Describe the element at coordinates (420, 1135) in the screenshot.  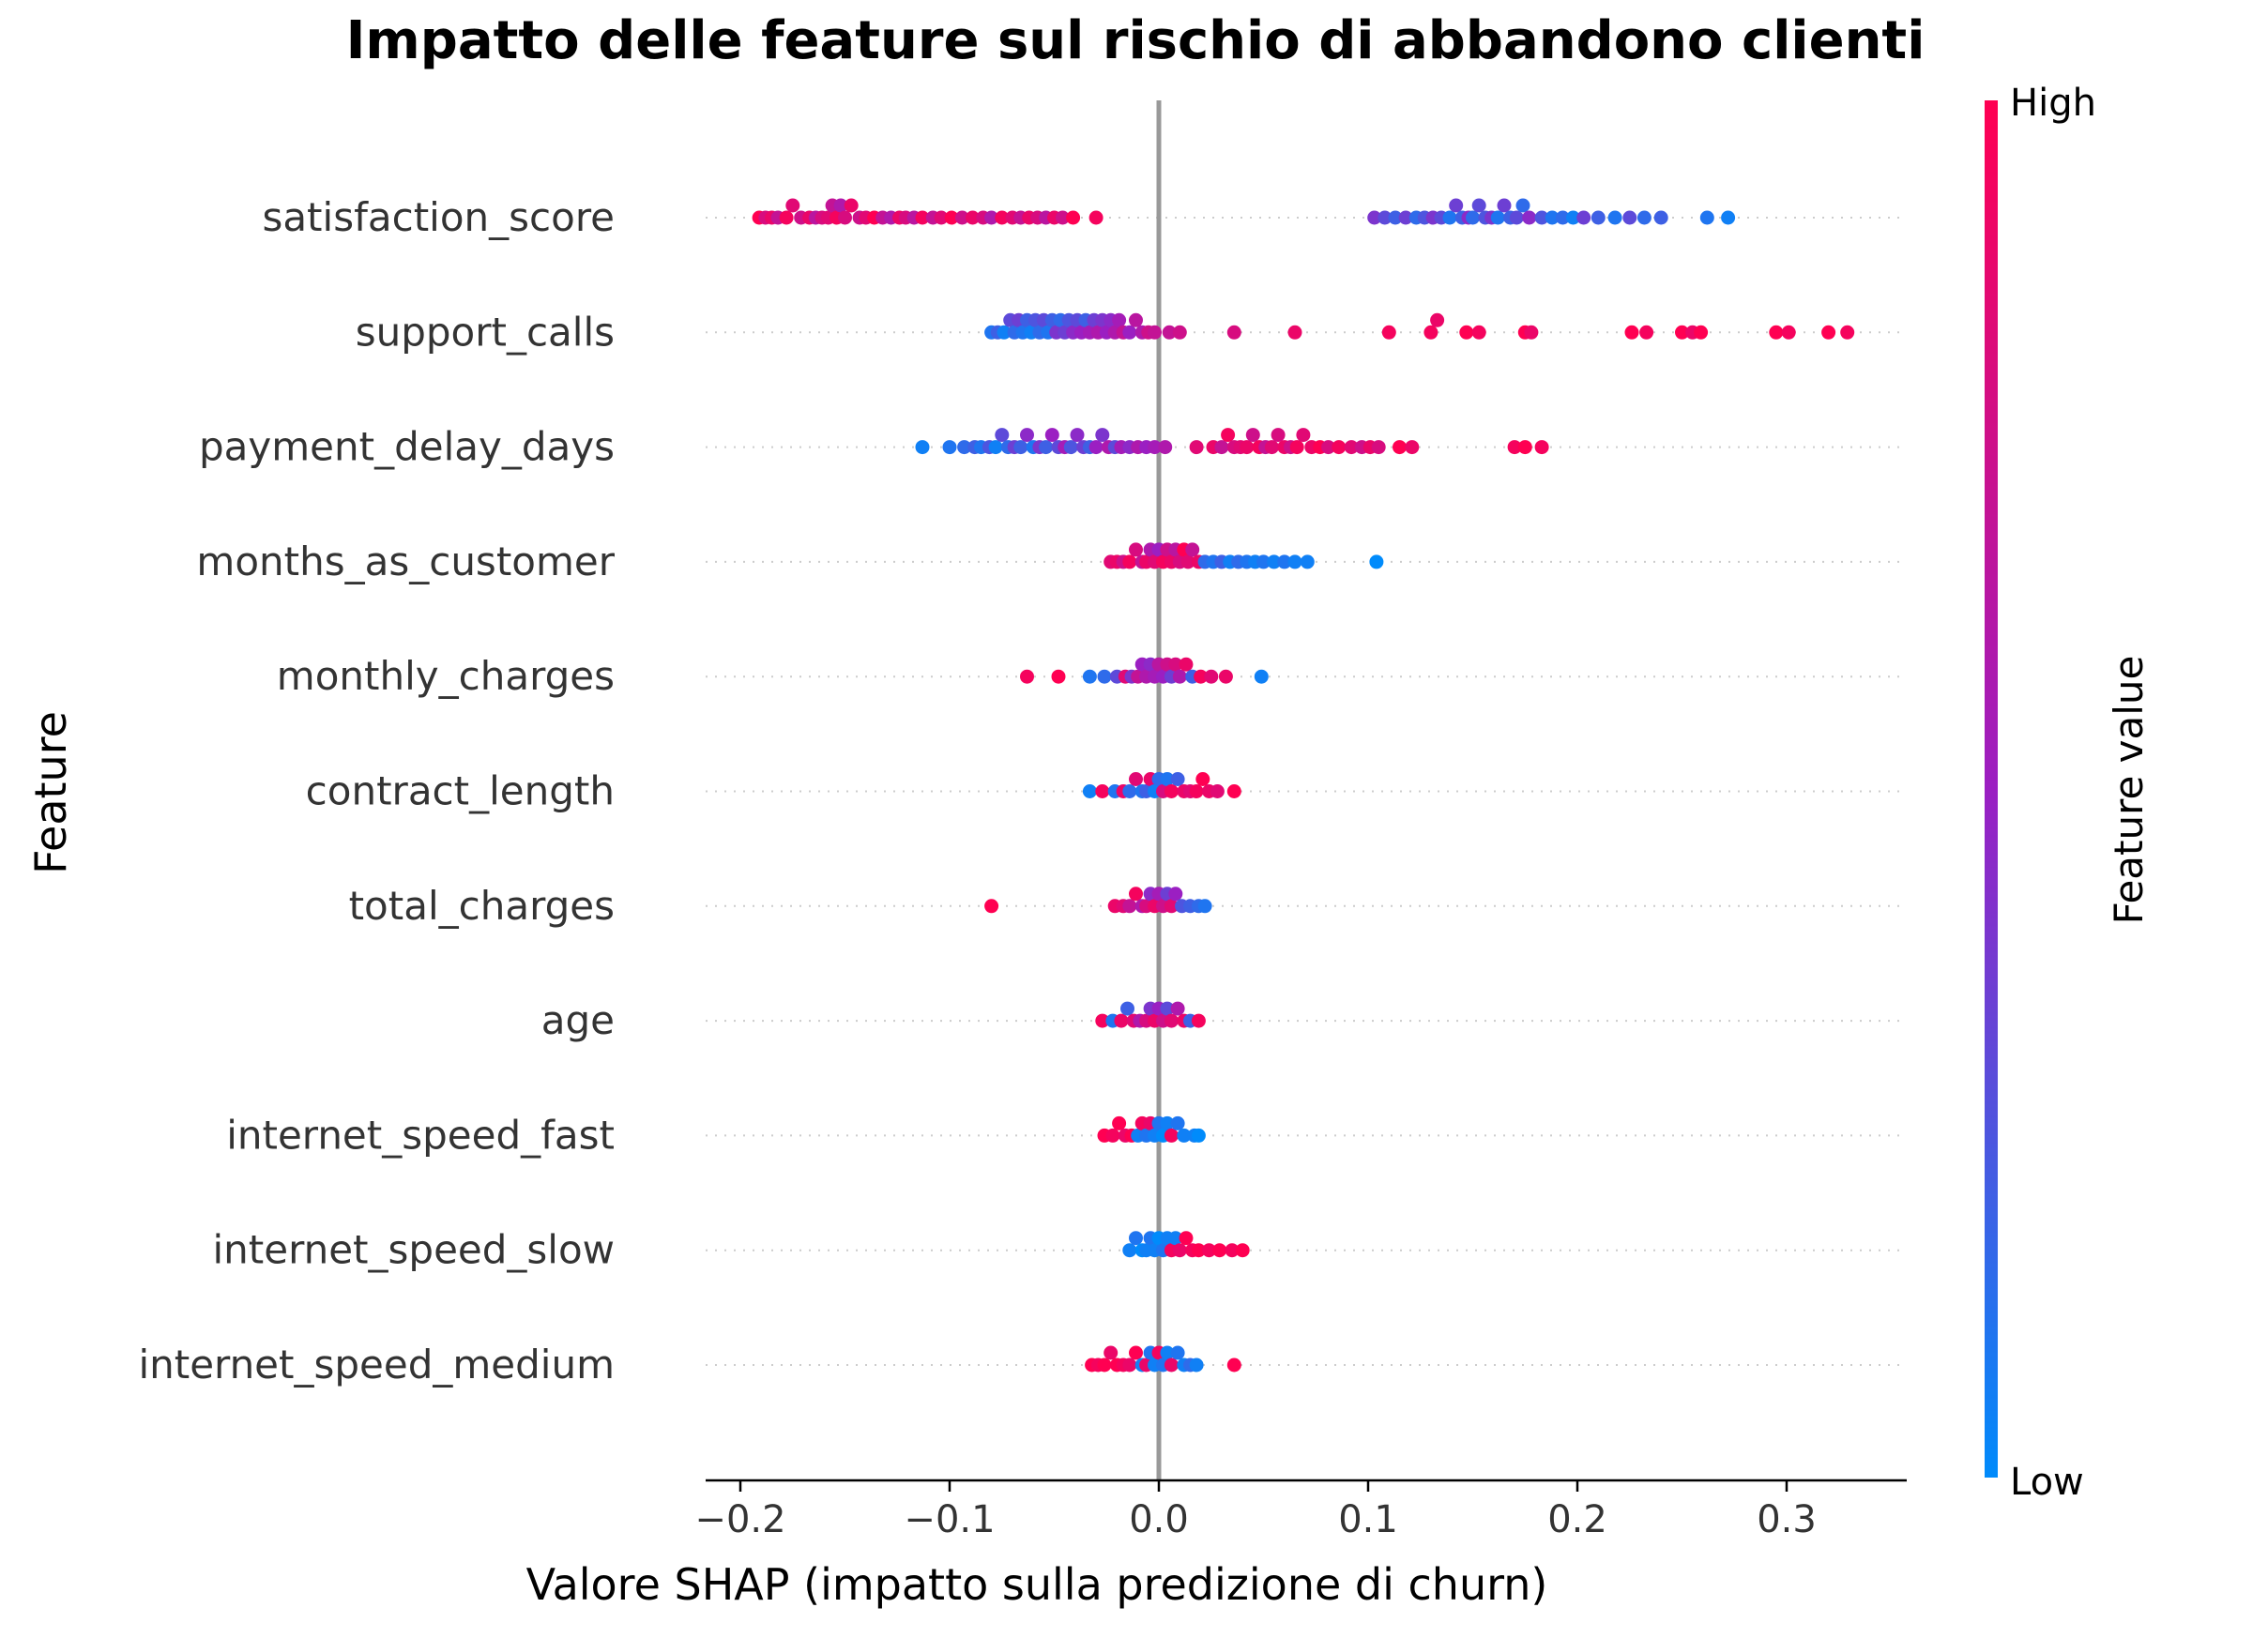
I see `feature-label: internet_speed_fast` at that location.